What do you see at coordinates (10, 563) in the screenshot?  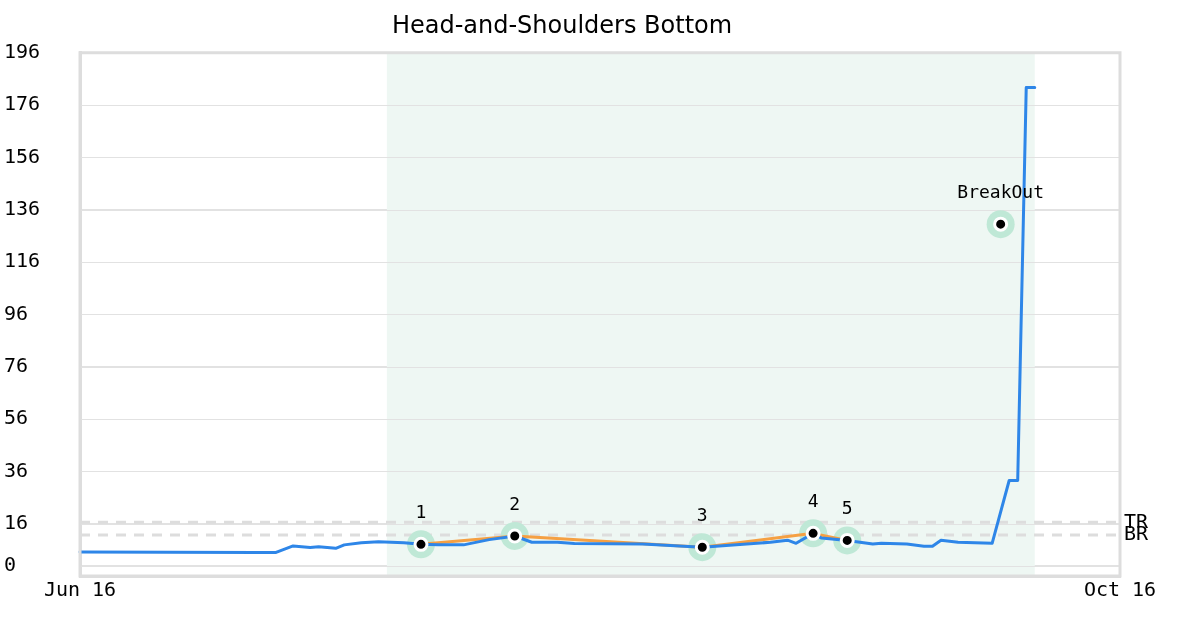 I see `y-tick-label: 0` at bounding box center [10, 563].